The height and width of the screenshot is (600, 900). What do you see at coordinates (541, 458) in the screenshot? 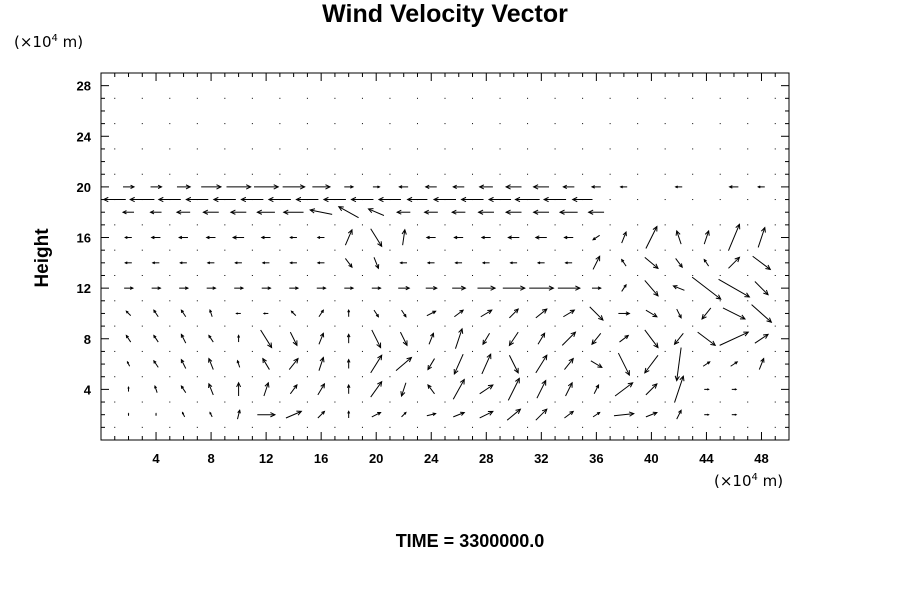
I see `x-tick-label: 32` at bounding box center [541, 458].